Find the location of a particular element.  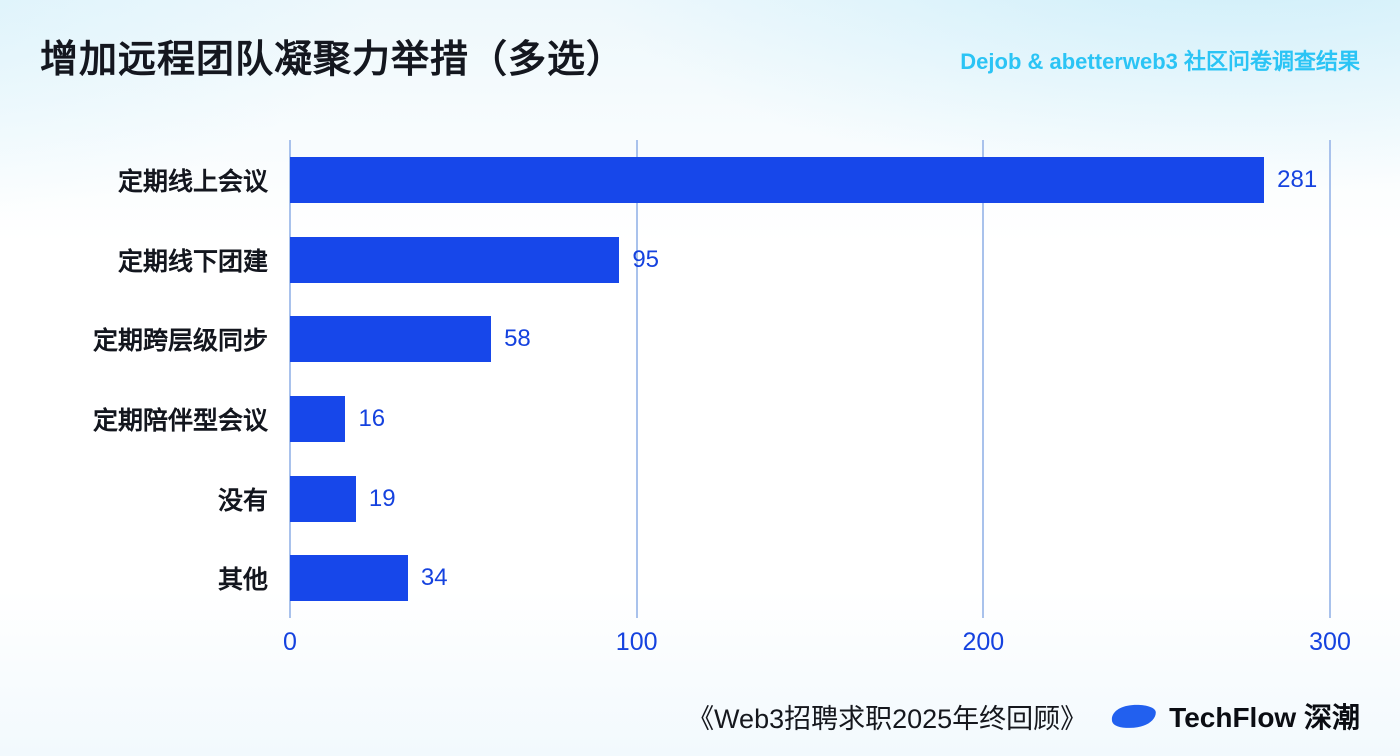

chart-row: 定期跨层级同步 58 is located at coordinates (685, 339).